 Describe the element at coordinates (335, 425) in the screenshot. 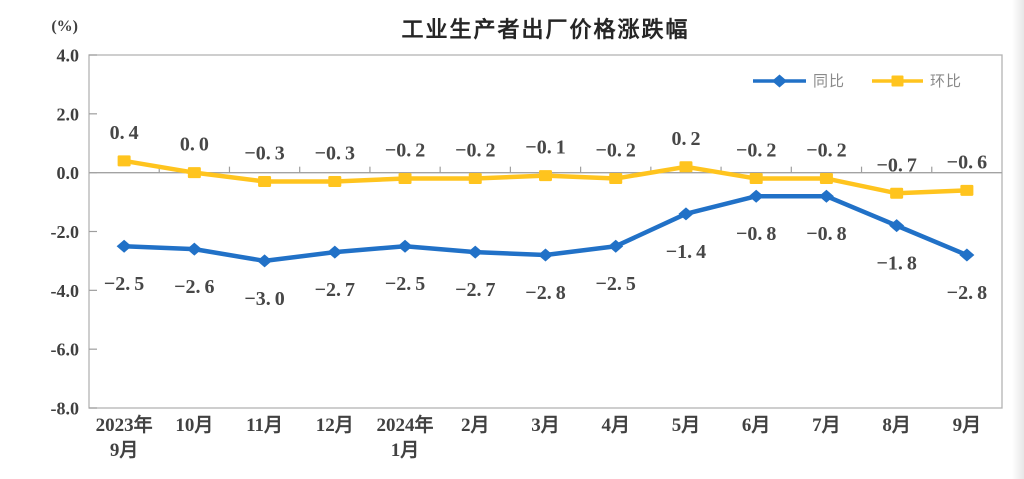

I see `x-axis-label: 12月` at that location.